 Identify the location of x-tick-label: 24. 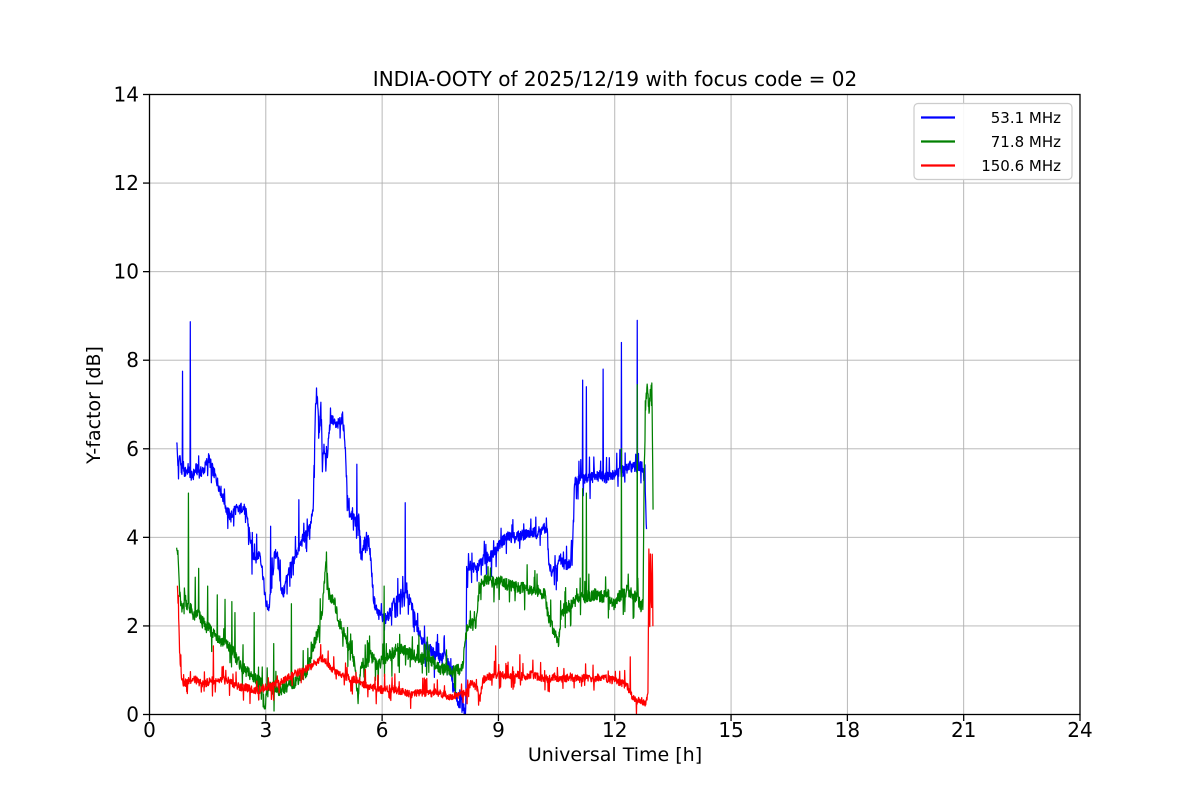
(1079, 730).